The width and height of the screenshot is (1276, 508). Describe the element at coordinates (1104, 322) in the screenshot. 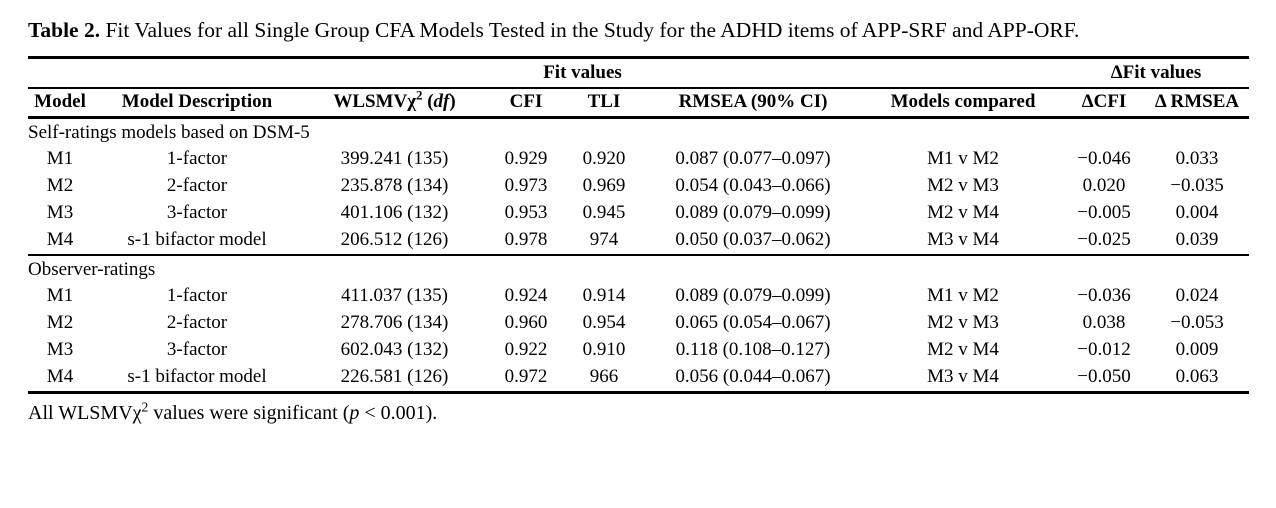

I see `cell-dcfi: 0.038` at that location.